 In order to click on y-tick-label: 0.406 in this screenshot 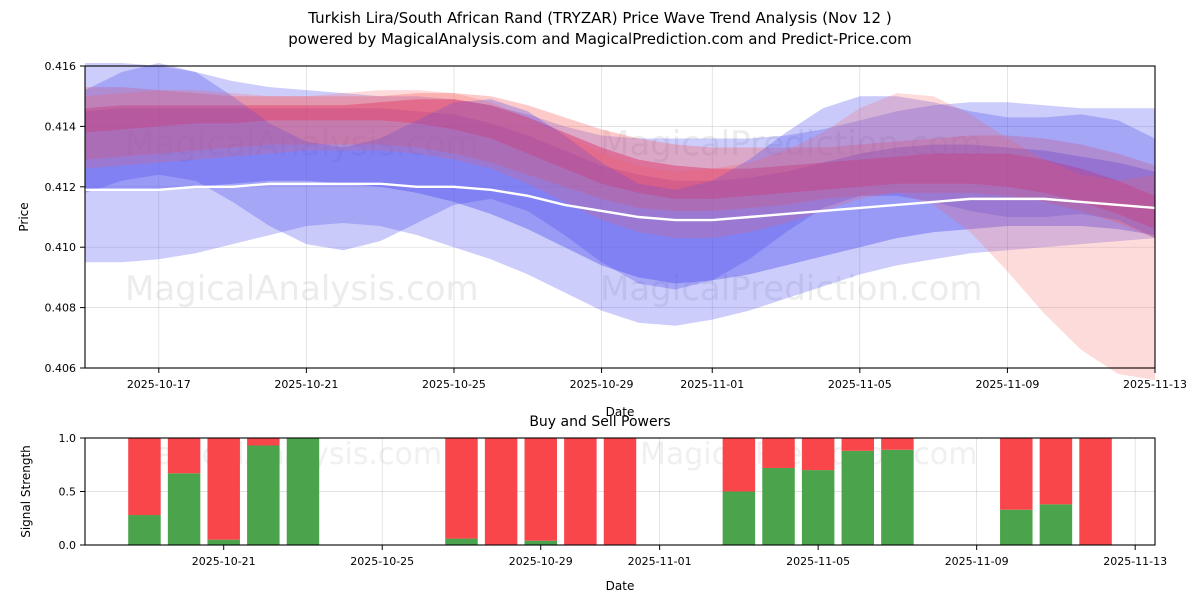, I will do `click(61, 368)`.